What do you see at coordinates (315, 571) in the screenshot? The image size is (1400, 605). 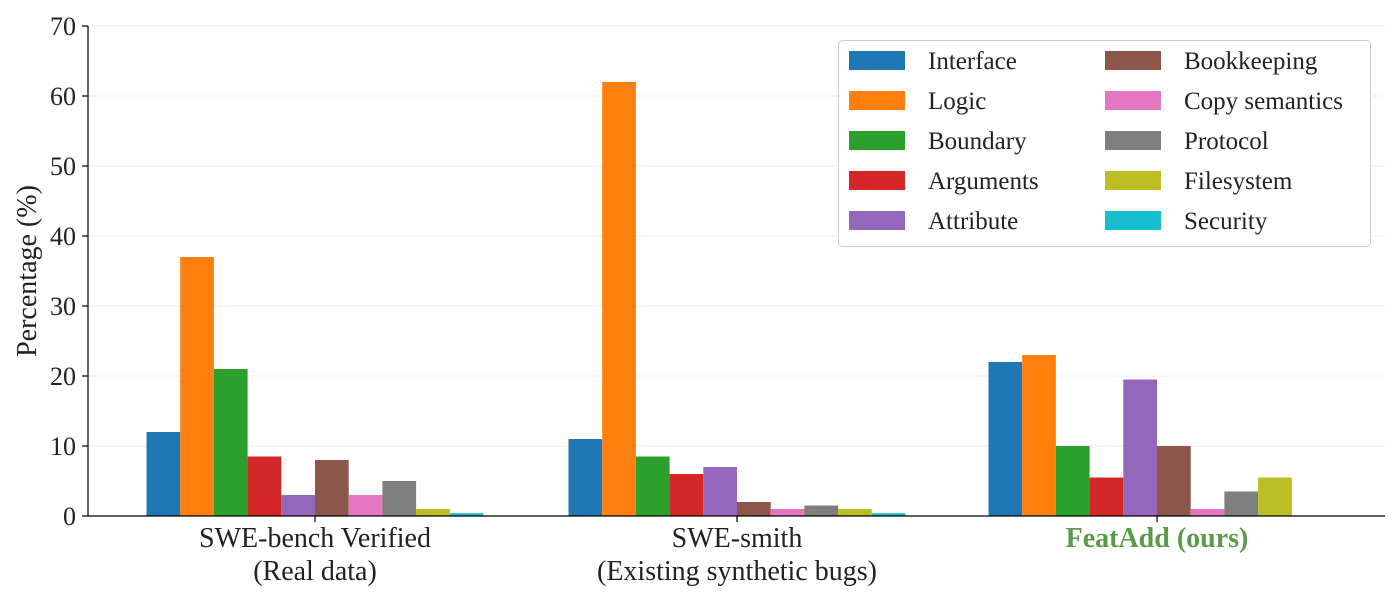 I see `x-tick-label: (Real data)` at bounding box center [315, 571].